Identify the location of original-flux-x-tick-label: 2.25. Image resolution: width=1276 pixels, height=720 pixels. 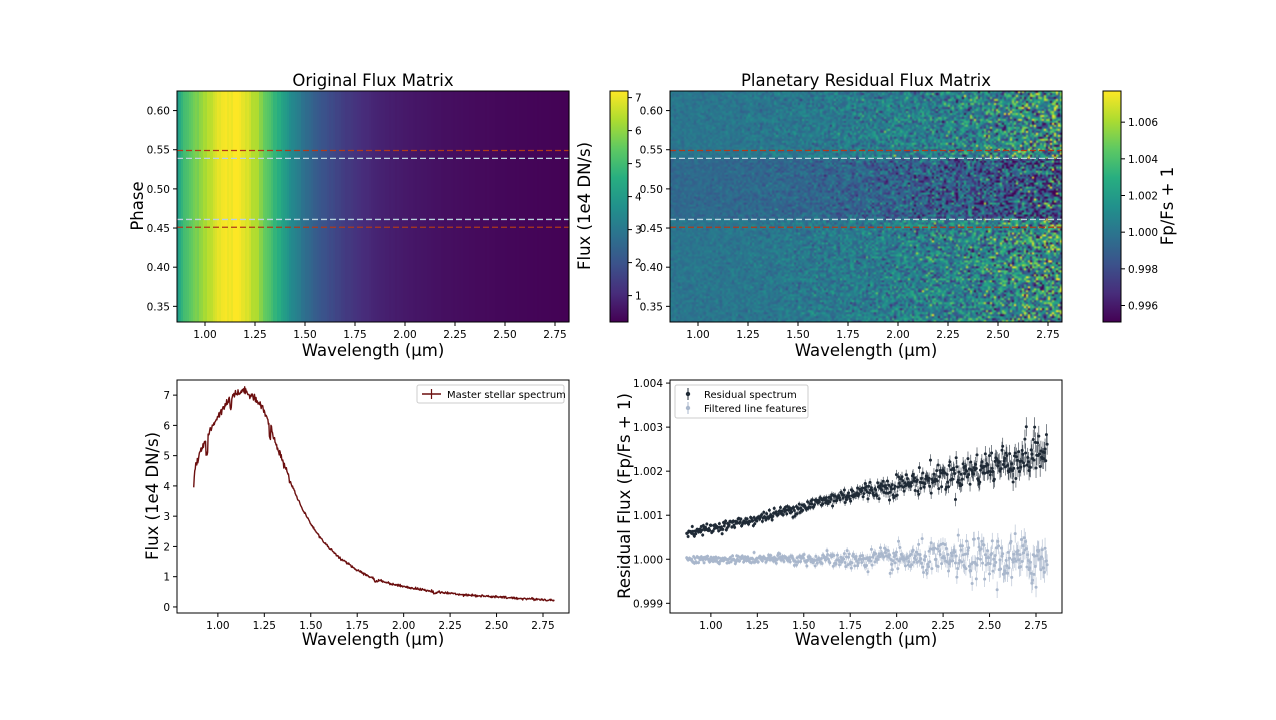
(454, 335).